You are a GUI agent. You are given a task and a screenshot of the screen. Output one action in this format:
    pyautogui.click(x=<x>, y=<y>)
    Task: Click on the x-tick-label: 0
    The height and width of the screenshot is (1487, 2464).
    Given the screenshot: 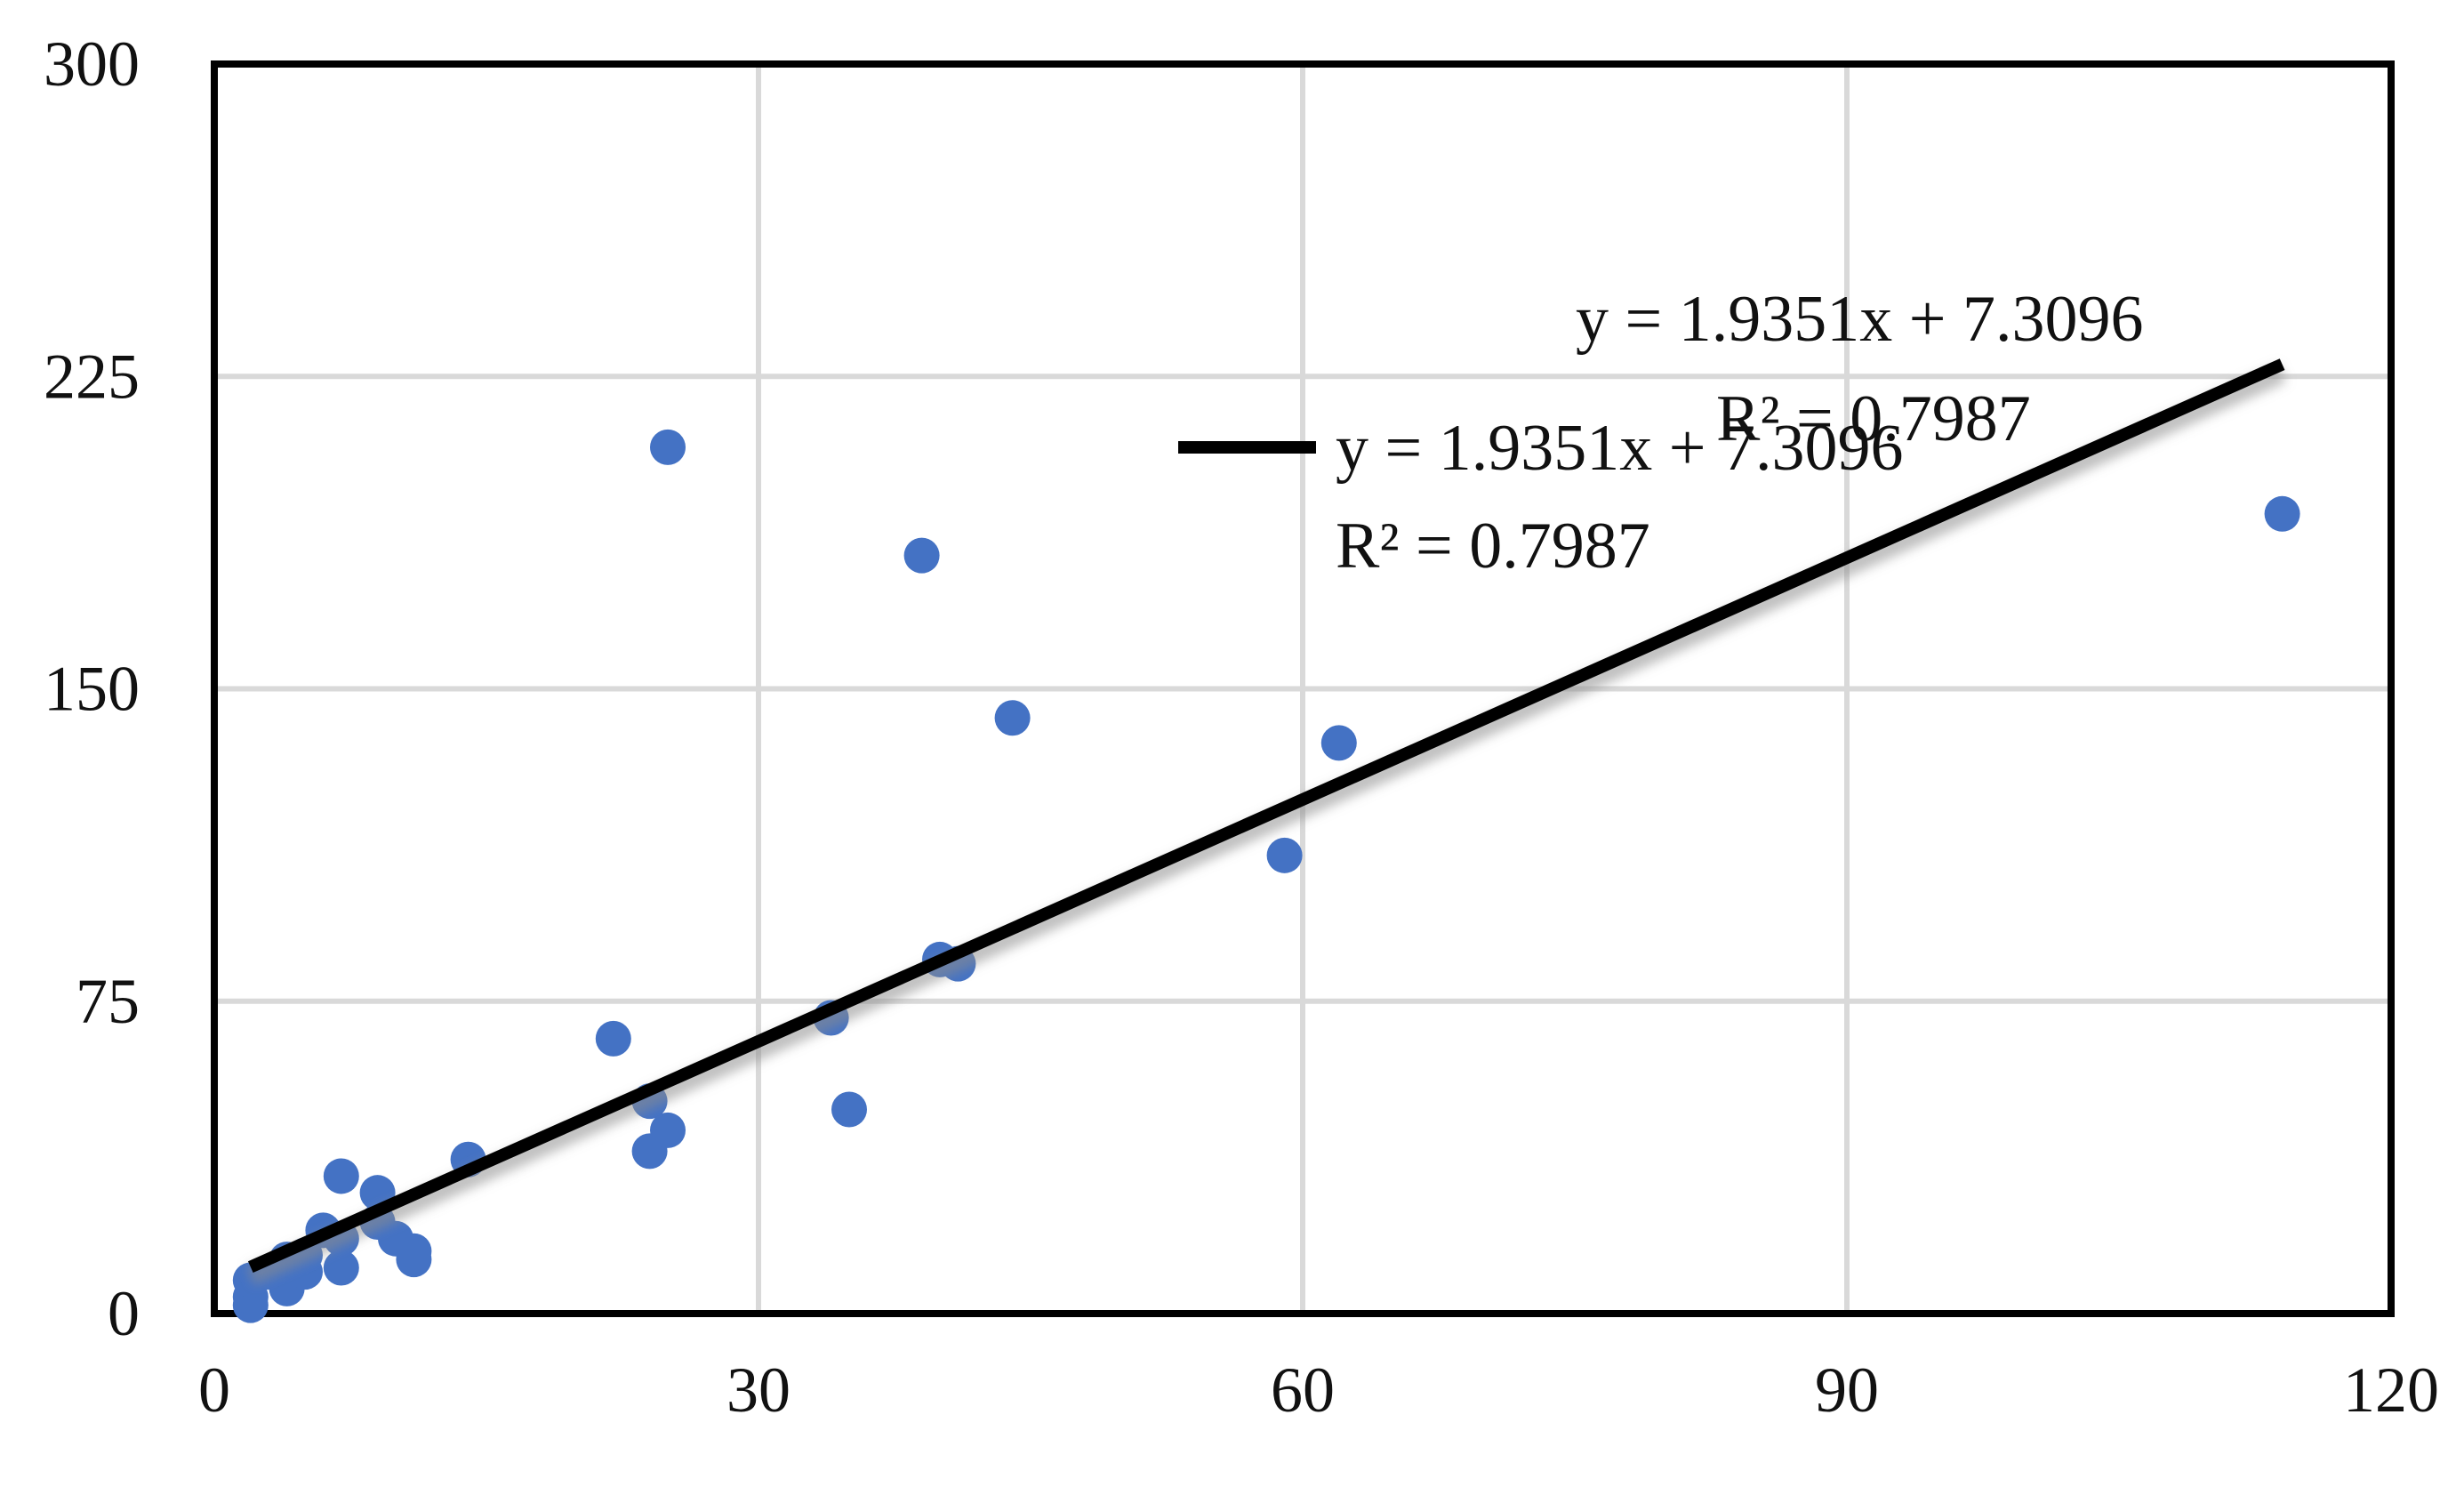 What is the action you would take?
    pyautogui.click(x=214, y=1390)
    